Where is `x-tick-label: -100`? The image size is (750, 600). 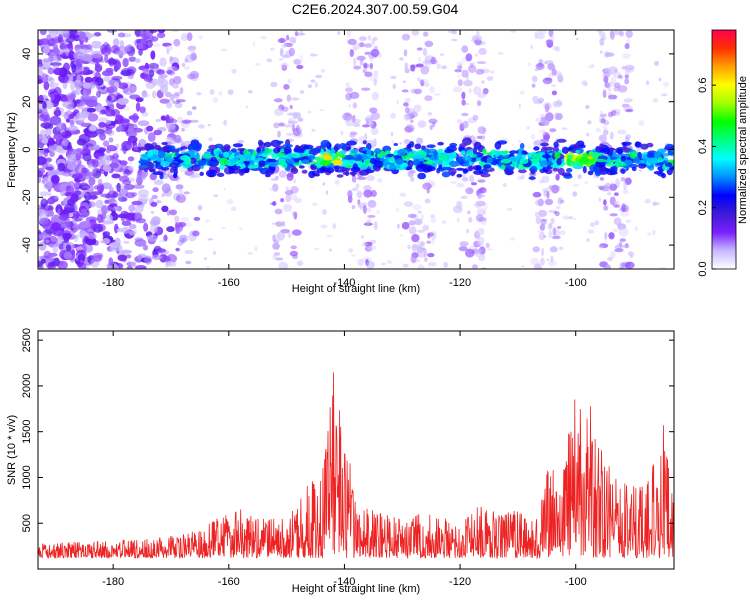
x-tick-label: -100 is located at coordinates (576, 582).